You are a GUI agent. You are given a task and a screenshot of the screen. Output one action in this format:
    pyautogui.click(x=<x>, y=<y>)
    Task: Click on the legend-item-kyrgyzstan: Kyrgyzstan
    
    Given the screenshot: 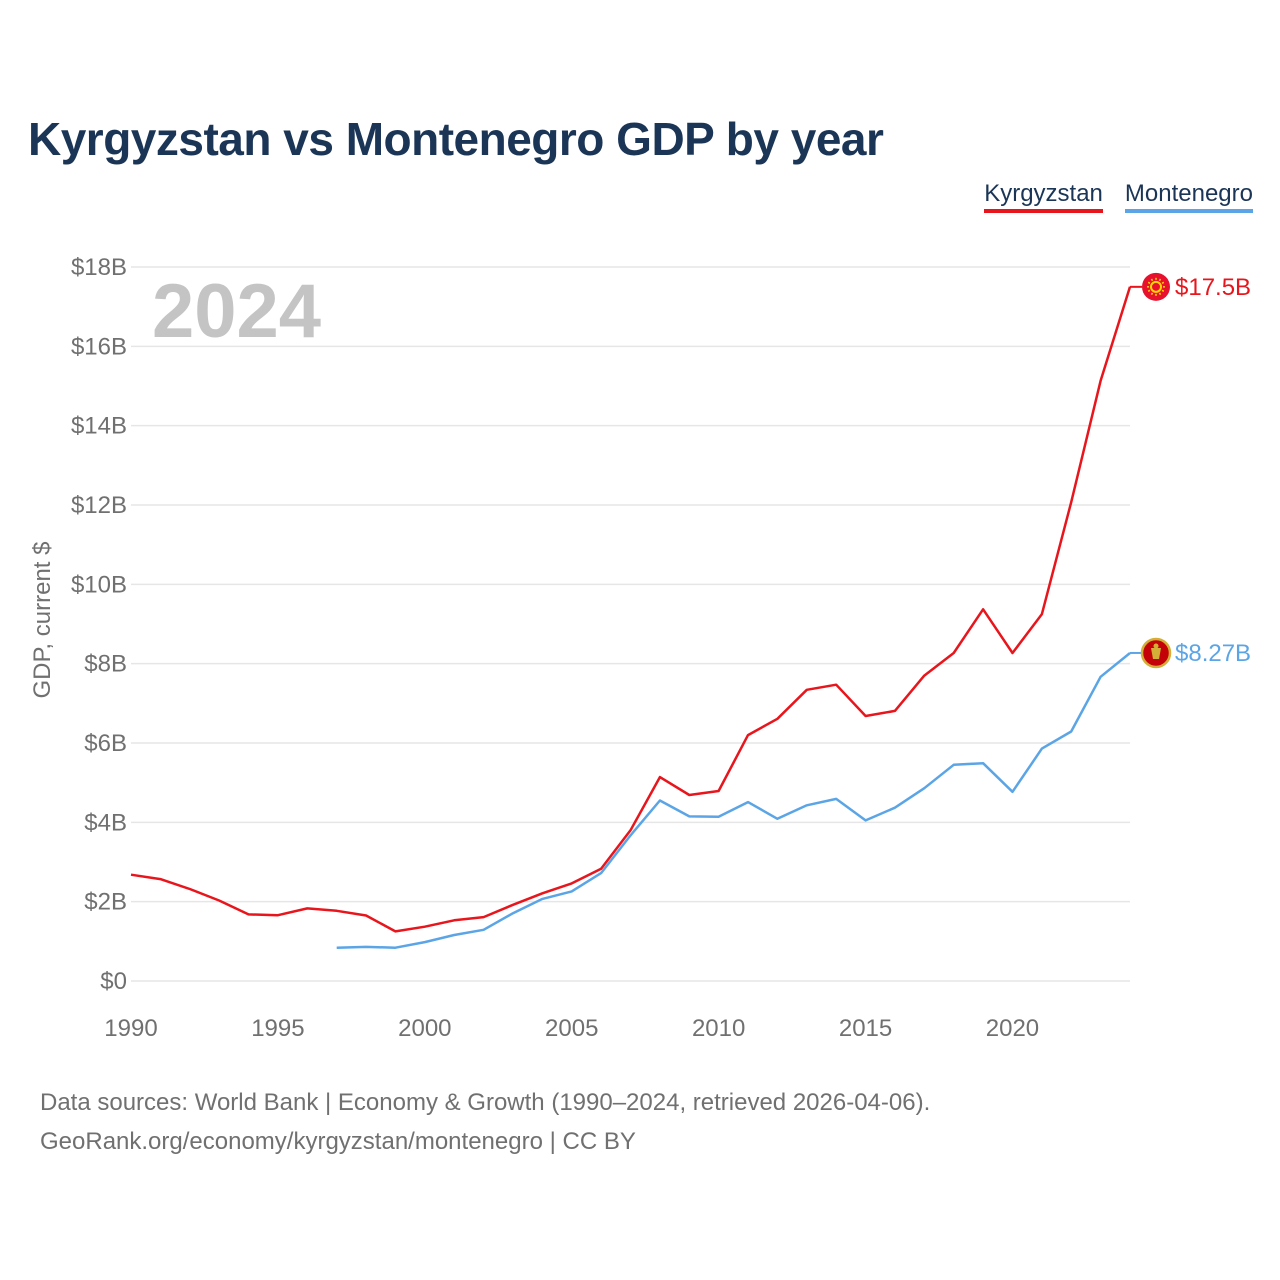 What is the action you would take?
    pyautogui.click(x=1043, y=196)
    